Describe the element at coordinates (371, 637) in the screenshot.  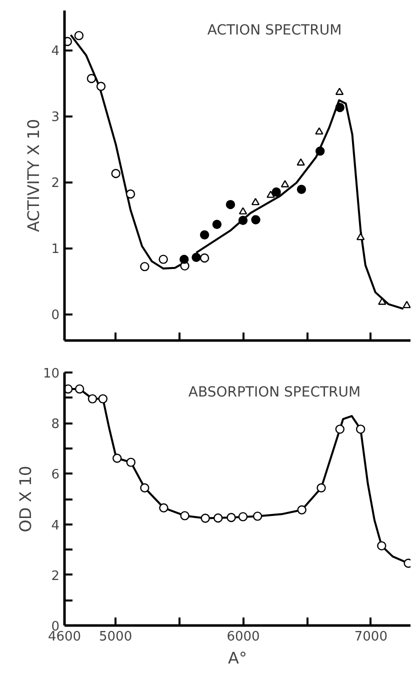
I see `x-tick-label: 7000` at that location.